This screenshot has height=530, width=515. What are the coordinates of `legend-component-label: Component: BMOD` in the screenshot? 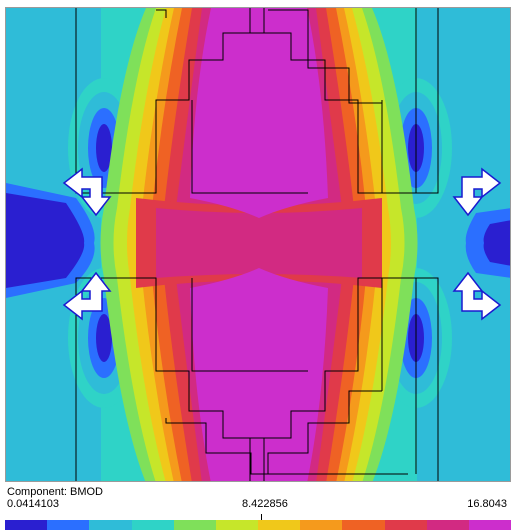 It's located at (55, 492).